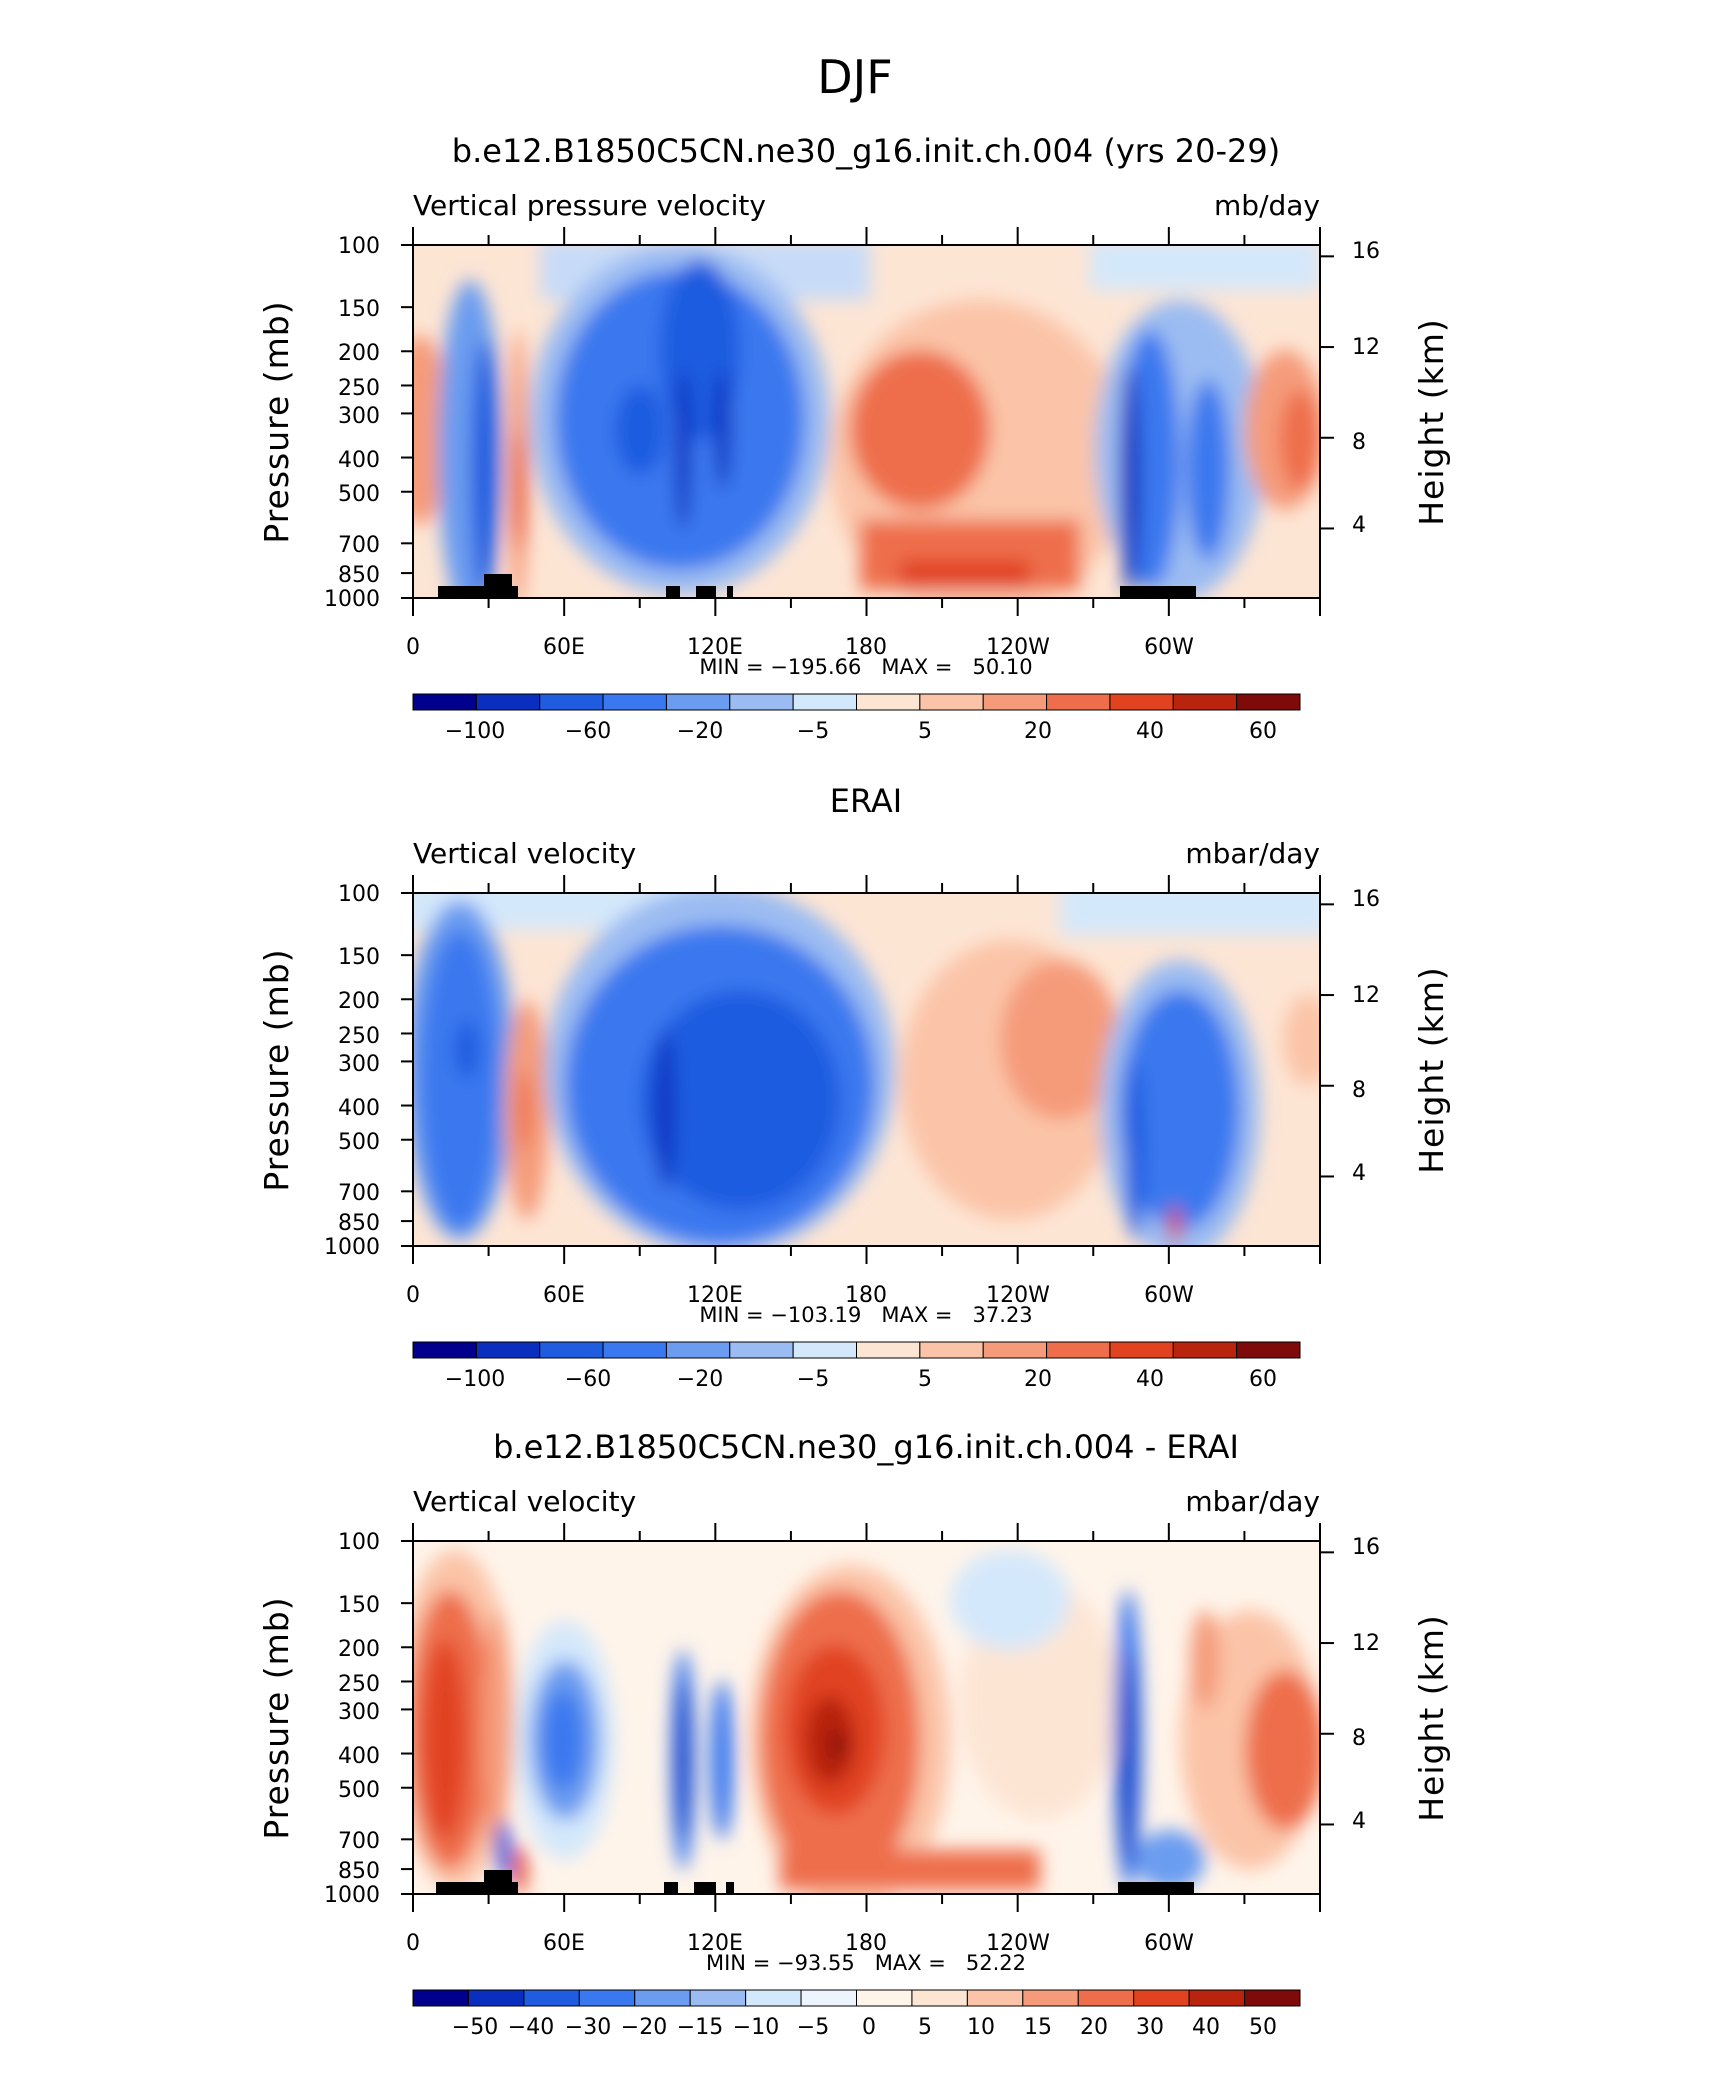 The image size is (1710, 2074). What do you see at coordinates (524, 853) in the screenshot?
I see `left-label: Vertical velocity` at bounding box center [524, 853].